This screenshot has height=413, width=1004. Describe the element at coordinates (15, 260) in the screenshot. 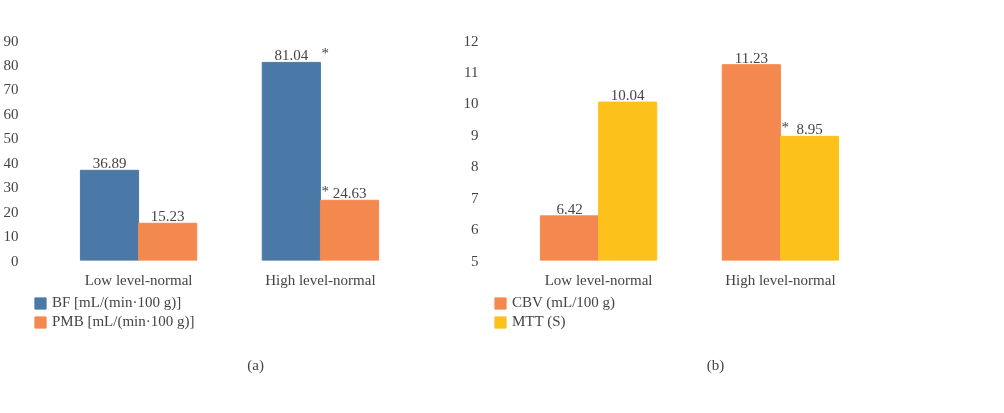

I see `y-tick-label: 0` at that location.